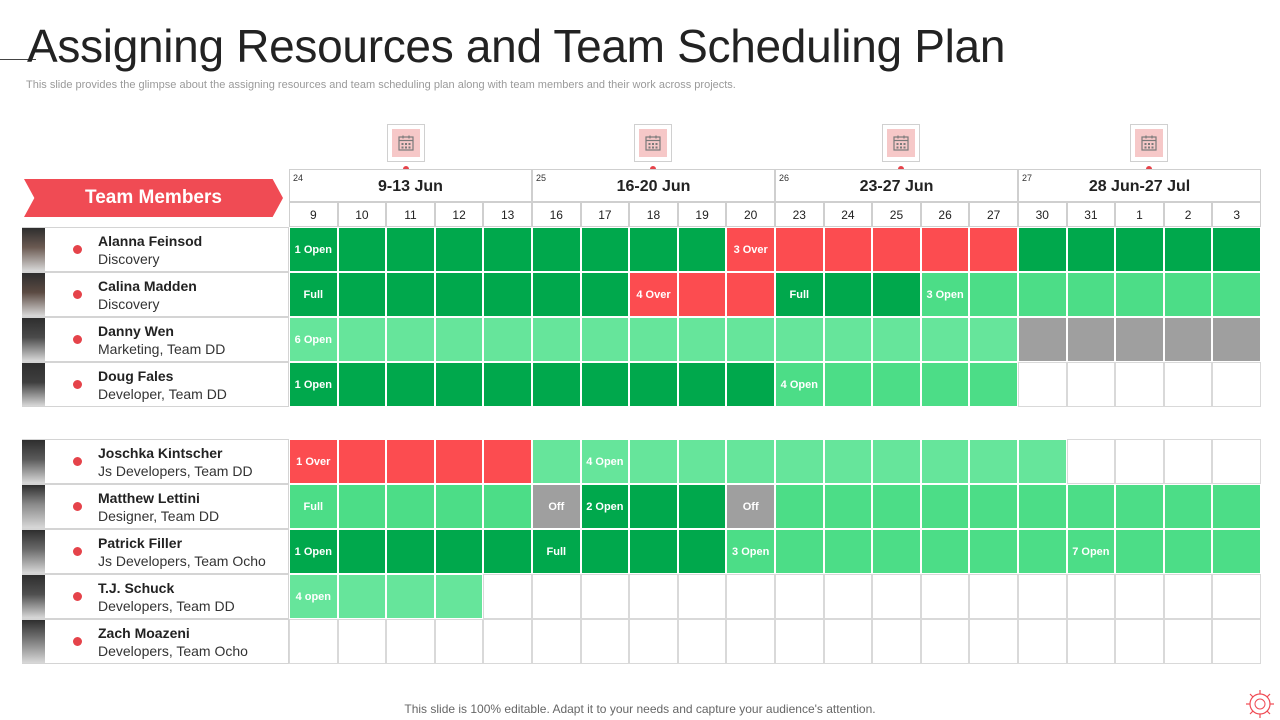  I want to click on schedule-cell-label: 2 Open, so click(605, 506).